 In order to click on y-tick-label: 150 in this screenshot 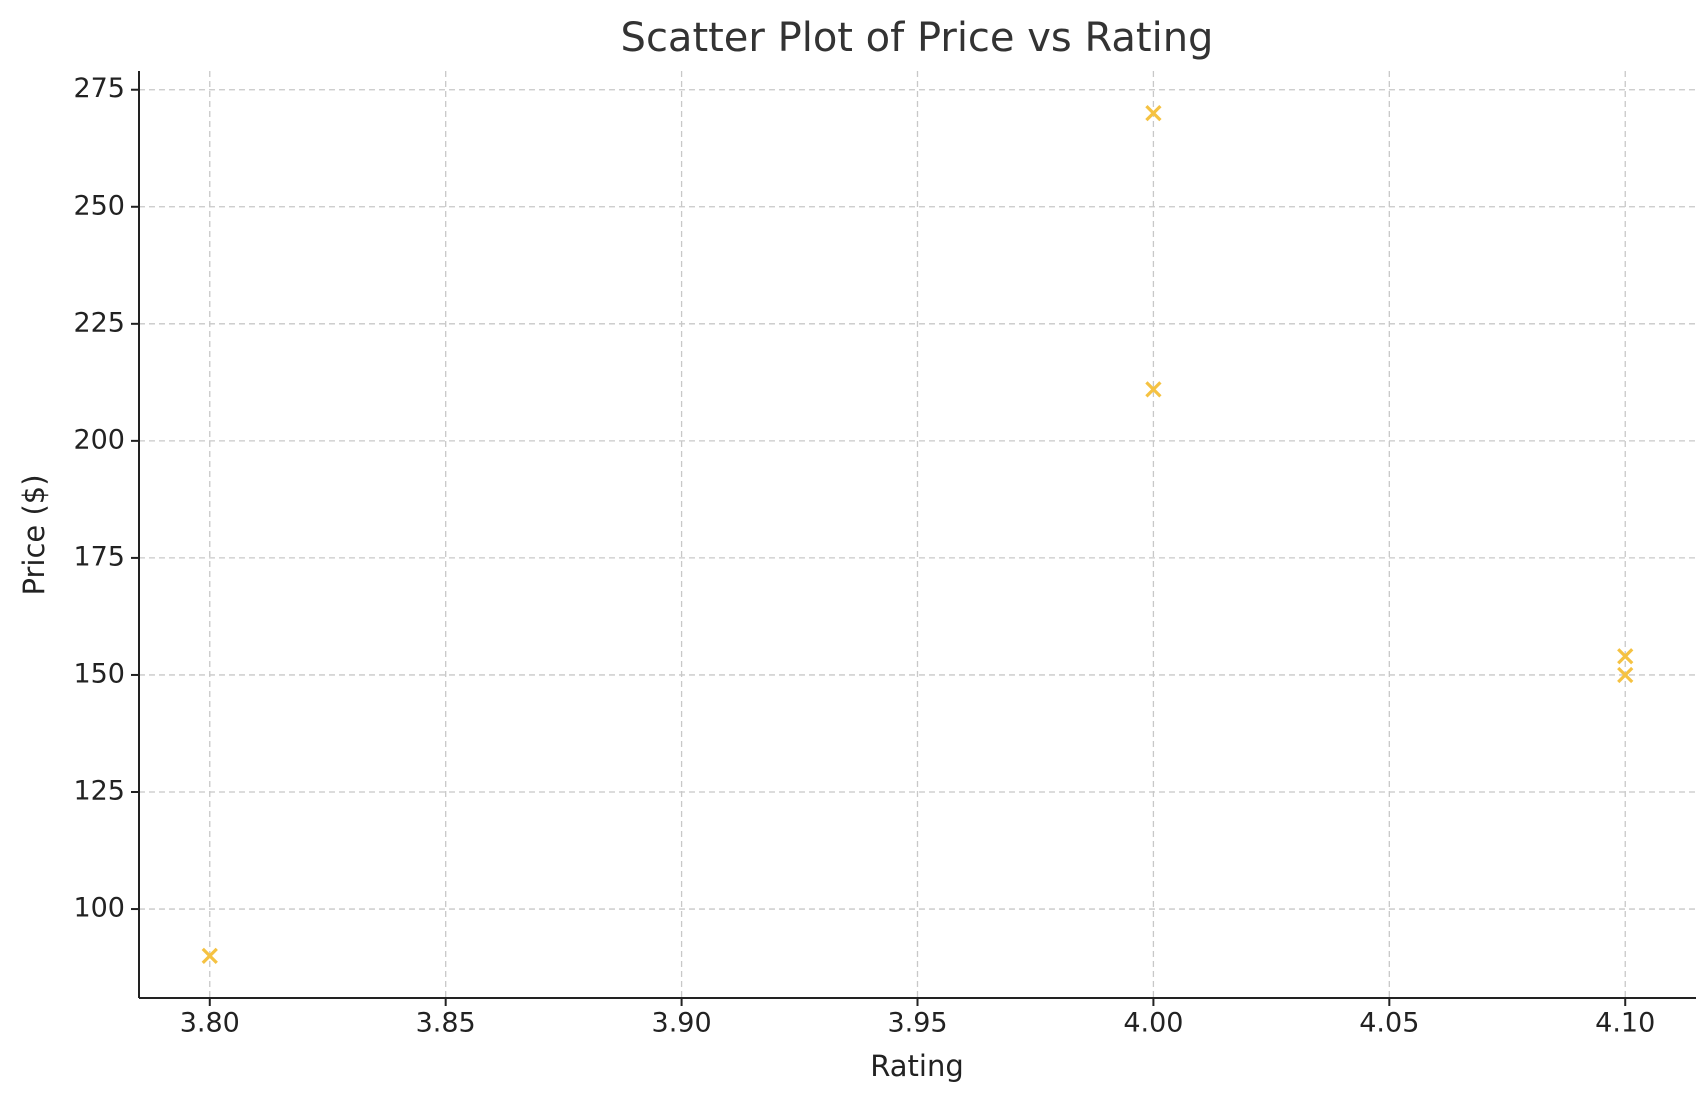, I will do `click(99, 673)`.